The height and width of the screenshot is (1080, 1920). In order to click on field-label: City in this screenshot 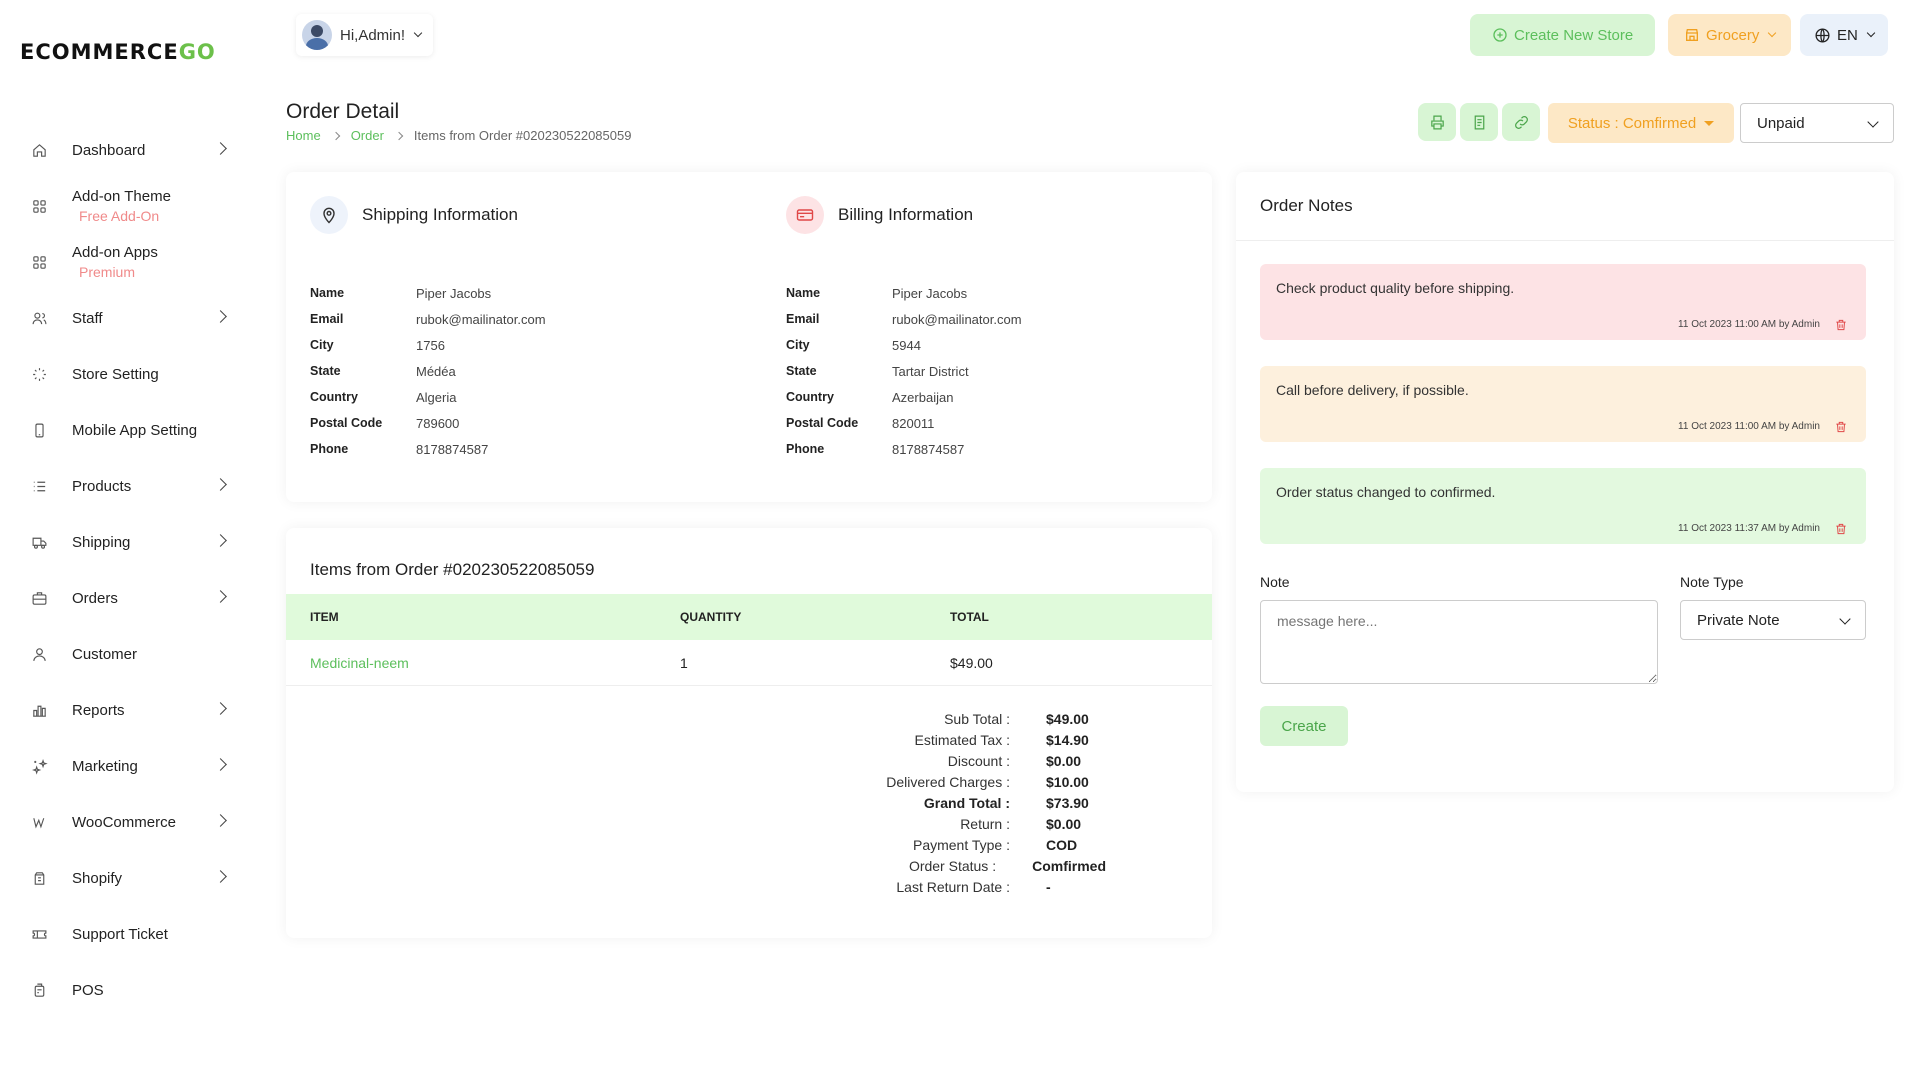, I will do `click(322, 345)`.